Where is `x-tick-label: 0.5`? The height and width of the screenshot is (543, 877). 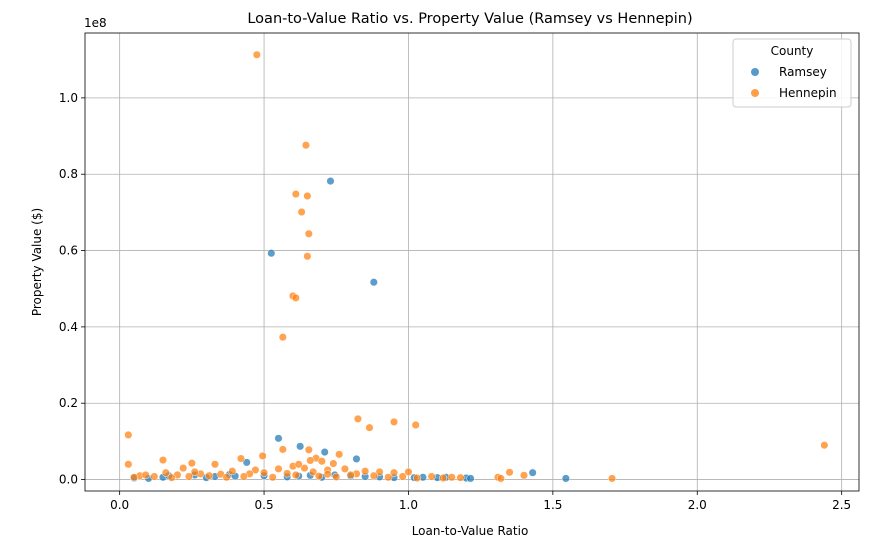 x-tick-label: 0.5 is located at coordinates (264, 505).